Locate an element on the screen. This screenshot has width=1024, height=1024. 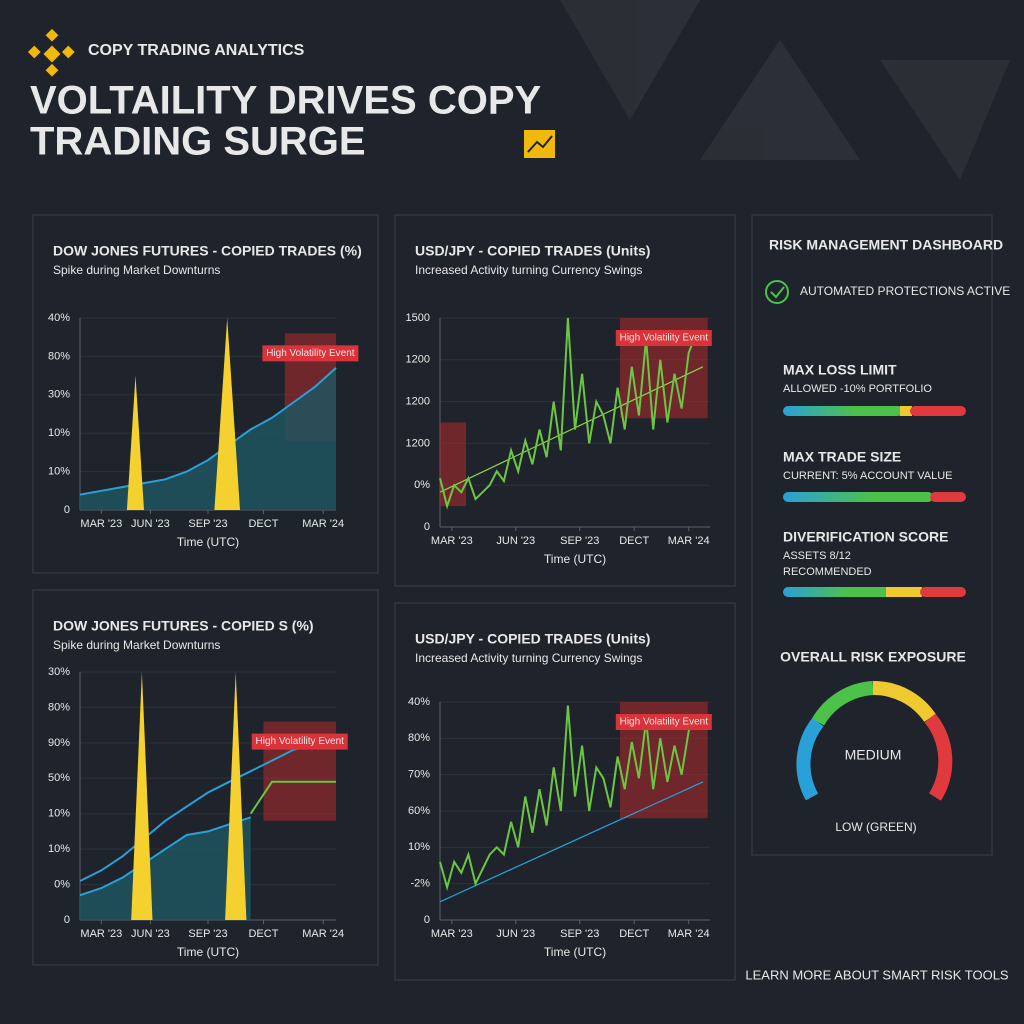
chart-title: DOW JONES FUTURES - COPIED TRADES (%) is located at coordinates (207, 251).